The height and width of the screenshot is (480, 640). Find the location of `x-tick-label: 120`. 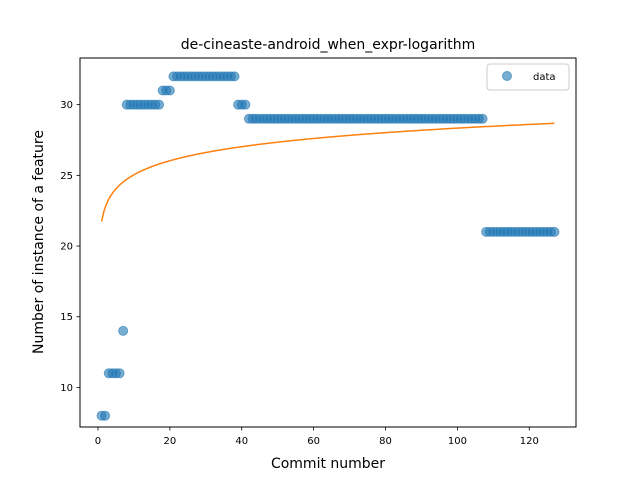

x-tick-label: 120 is located at coordinates (529, 441).